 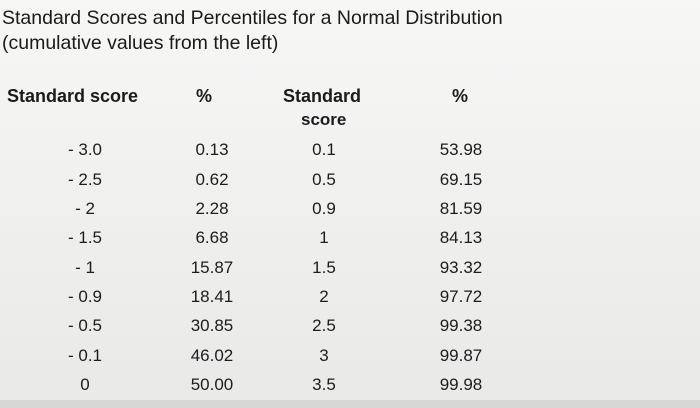 What do you see at coordinates (324, 296) in the screenshot?
I see `table-row-right-6-score: 2` at bounding box center [324, 296].